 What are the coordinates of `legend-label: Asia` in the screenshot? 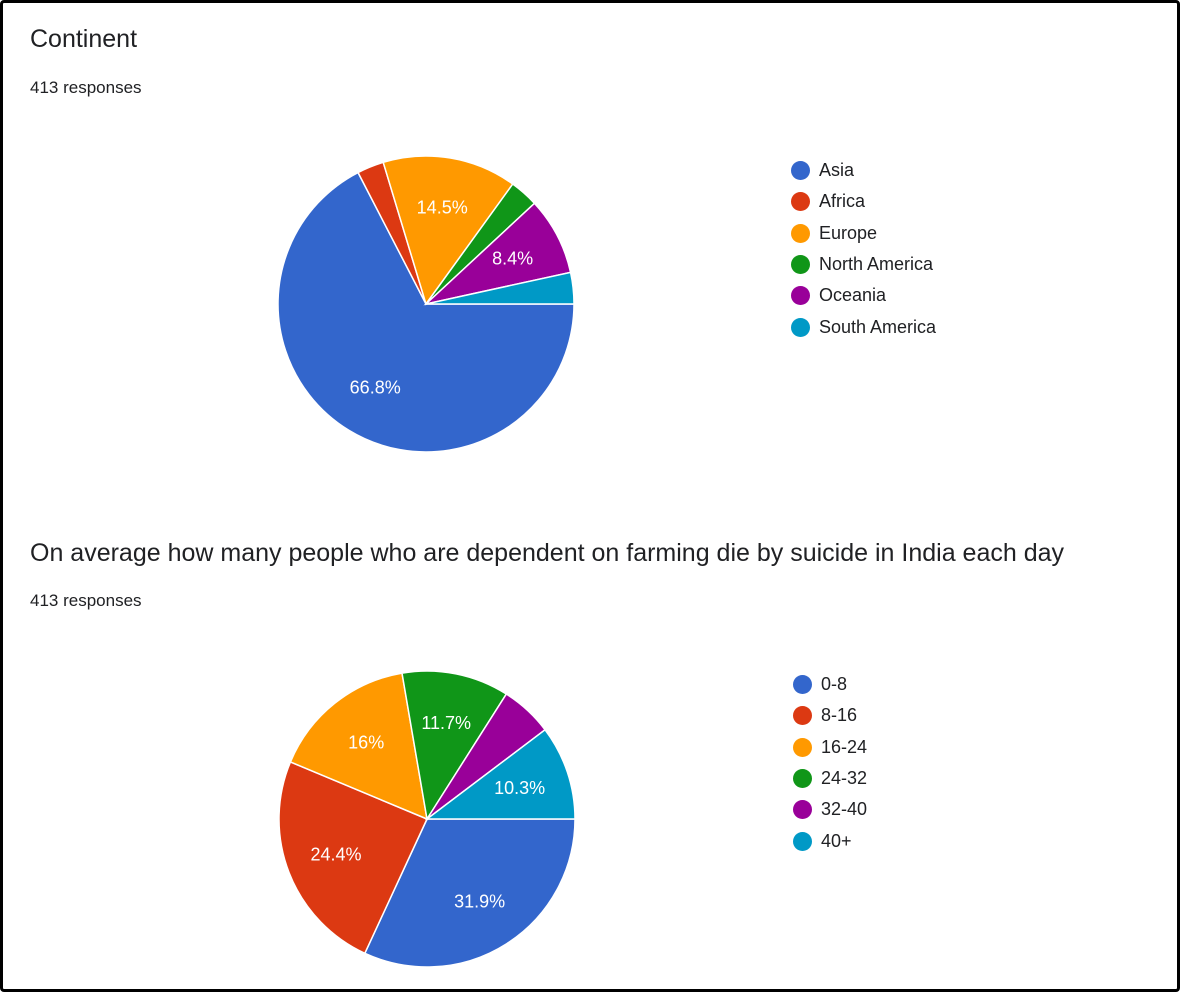 It's located at (837, 170).